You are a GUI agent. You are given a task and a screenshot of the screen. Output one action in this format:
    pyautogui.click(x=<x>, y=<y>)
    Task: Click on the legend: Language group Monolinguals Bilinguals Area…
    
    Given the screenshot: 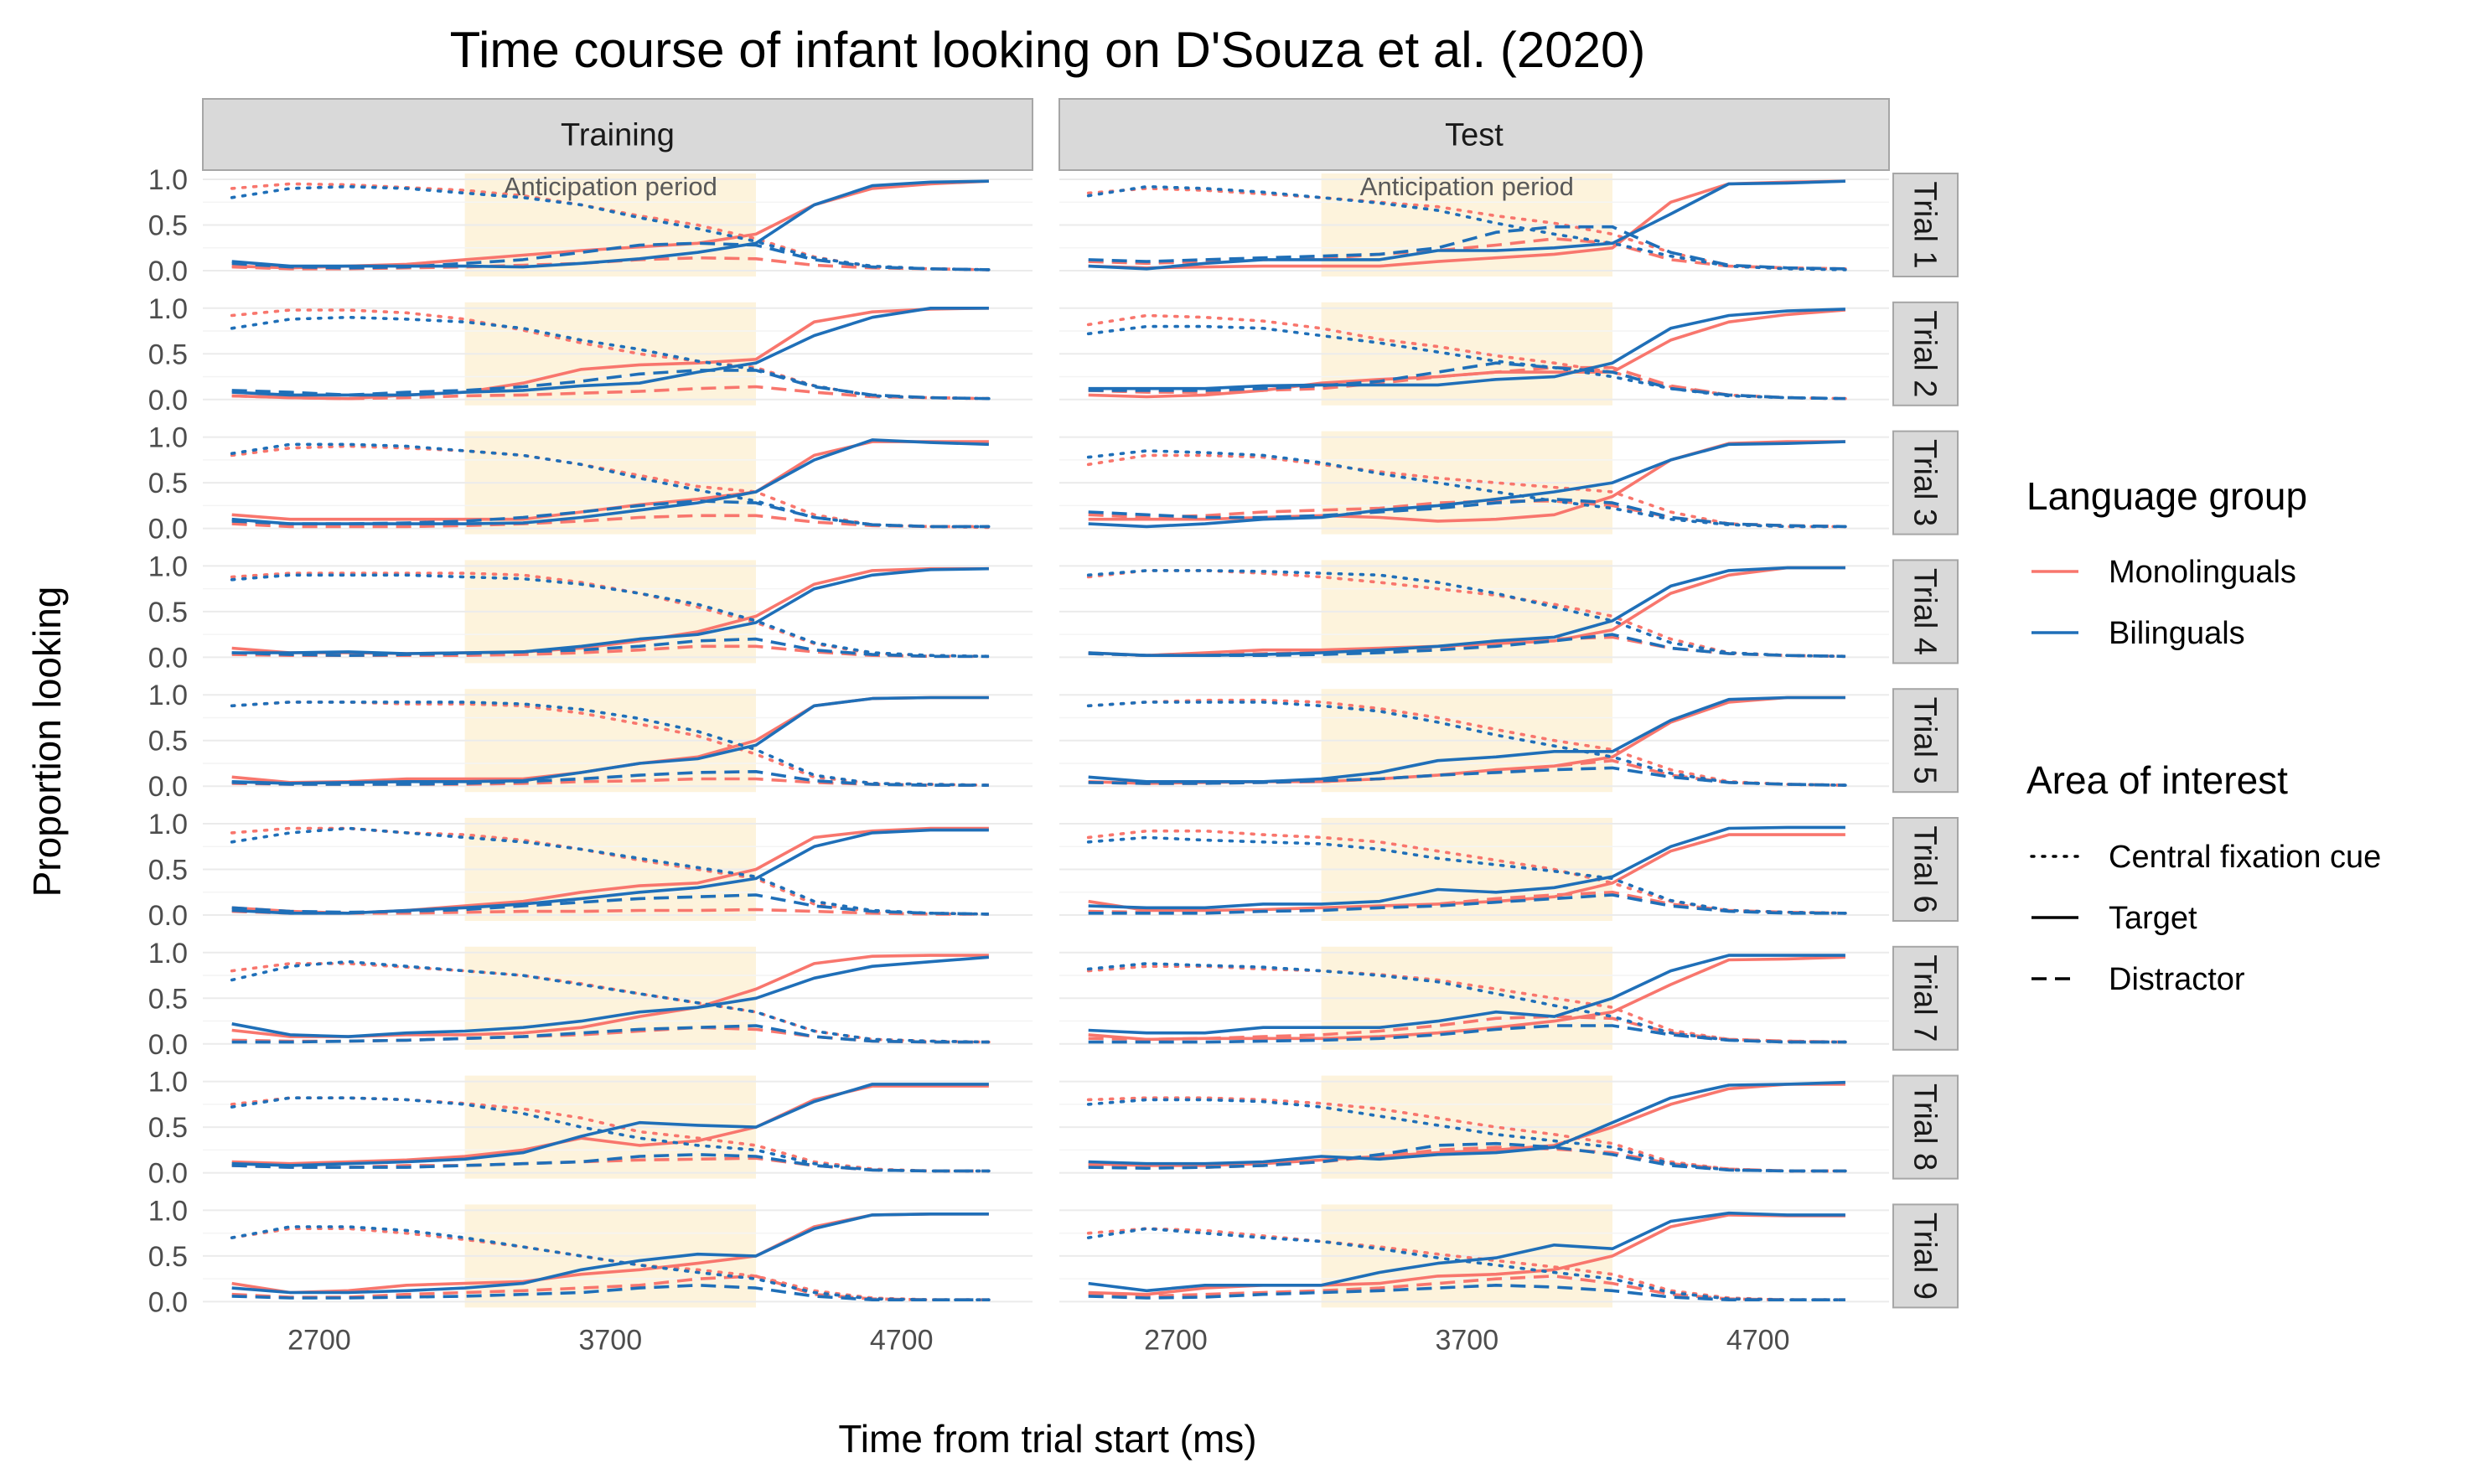 What is the action you would take?
    pyautogui.click(x=2203, y=735)
    